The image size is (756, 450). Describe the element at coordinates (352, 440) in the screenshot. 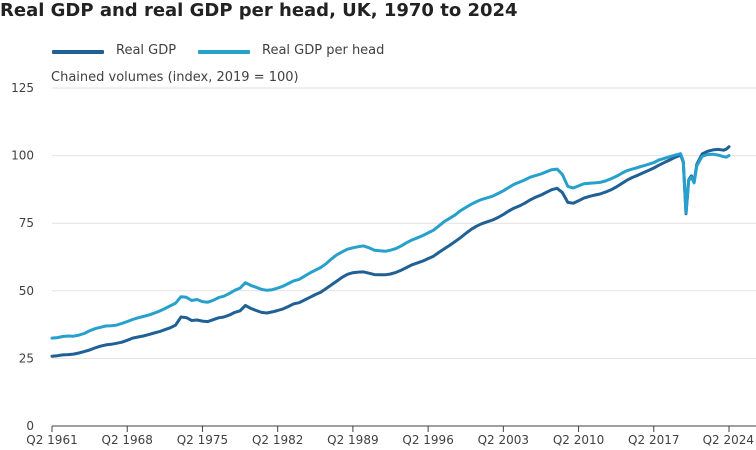

I see `x-tick-label: Q2 1989` at that location.